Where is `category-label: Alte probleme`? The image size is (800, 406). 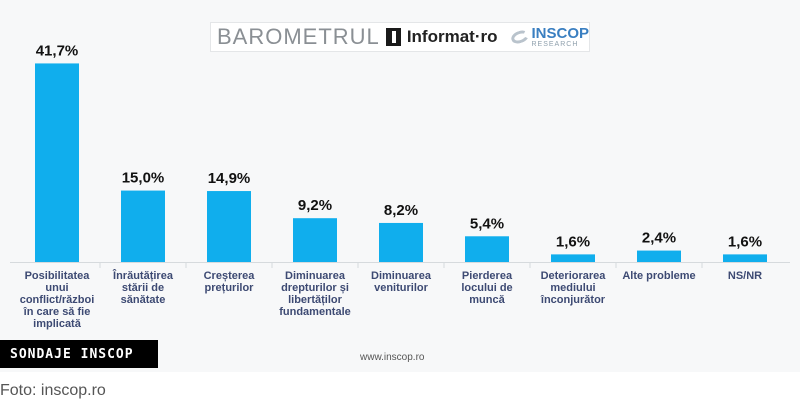
category-label: Alte probleme is located at coordinates (658, 276).